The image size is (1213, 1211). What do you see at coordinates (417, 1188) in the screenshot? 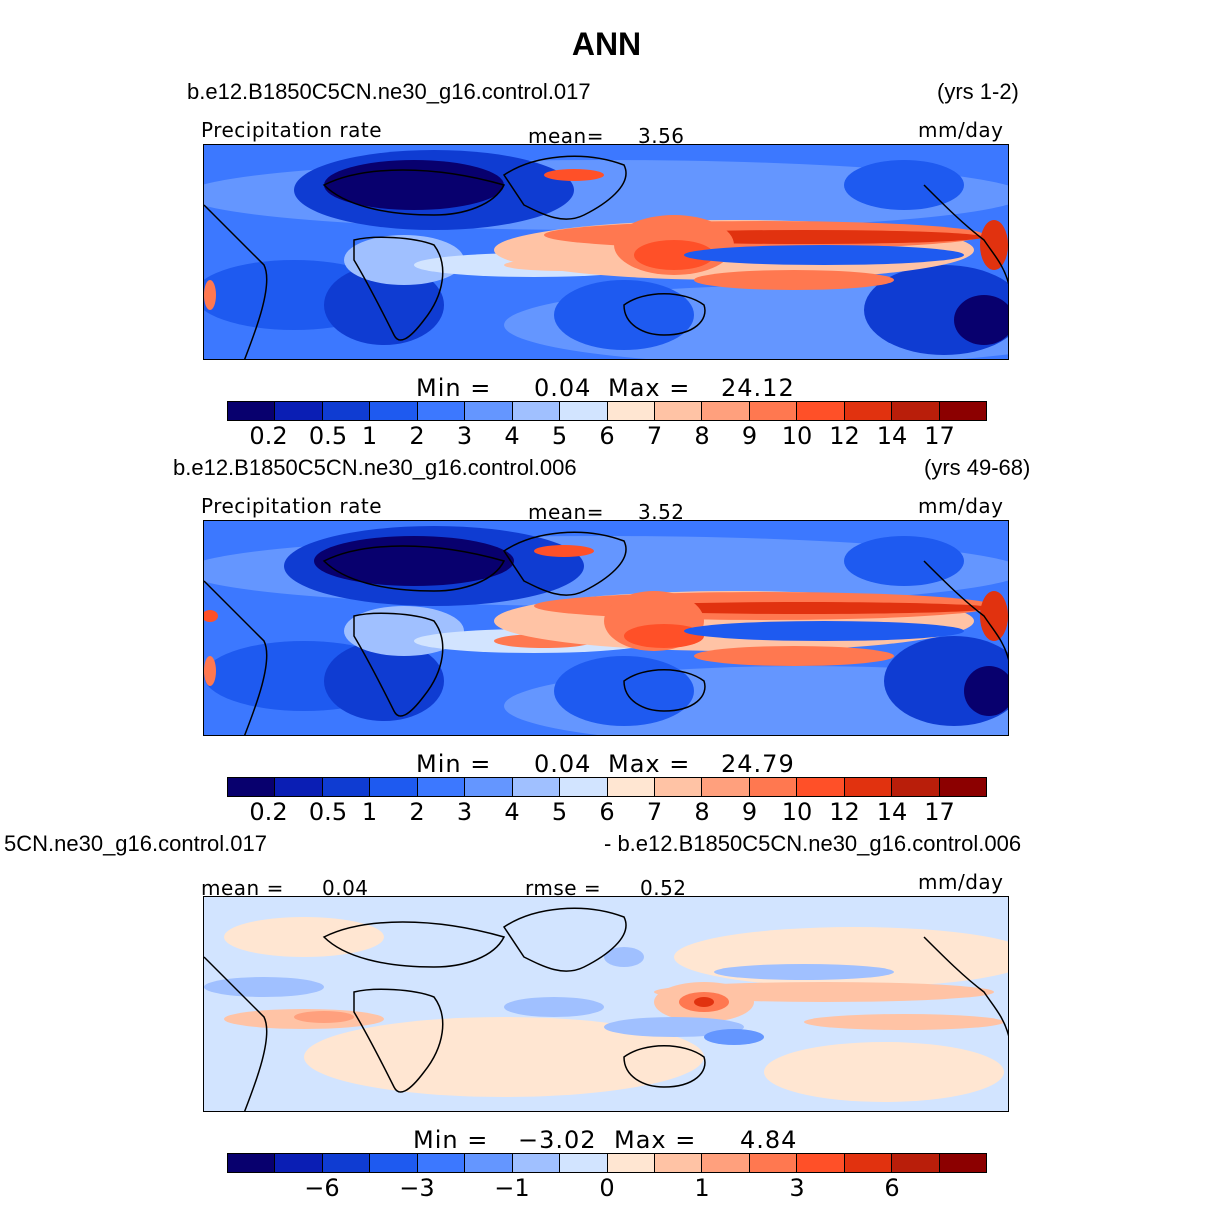
I see `colorbar-tick-label: −3` at bounding box center [417, 1188].